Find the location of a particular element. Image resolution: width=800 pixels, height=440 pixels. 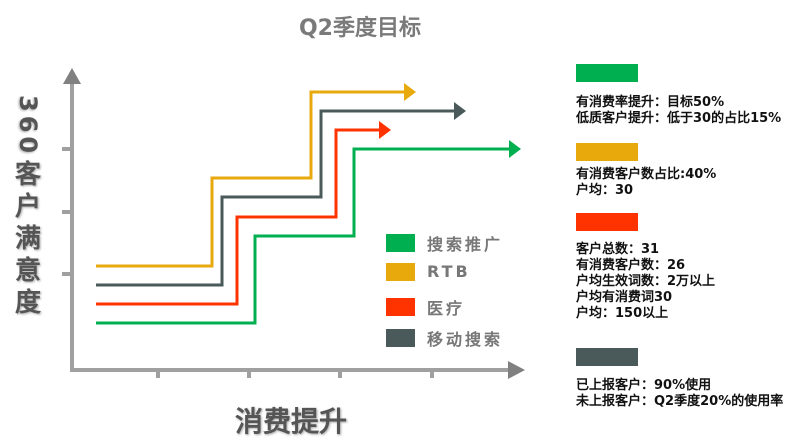

rtb-arrow is located at coordinates (410, 92).